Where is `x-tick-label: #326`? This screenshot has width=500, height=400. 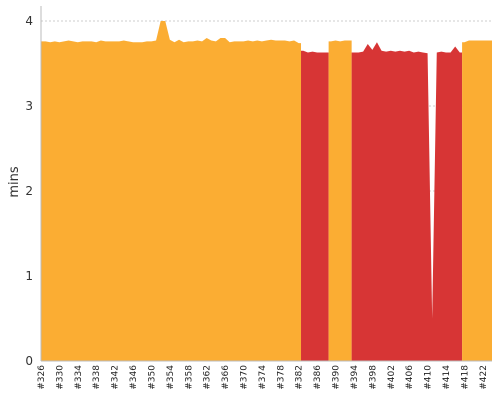 x-tick-label: #326 is located at coordinates (42, 377).